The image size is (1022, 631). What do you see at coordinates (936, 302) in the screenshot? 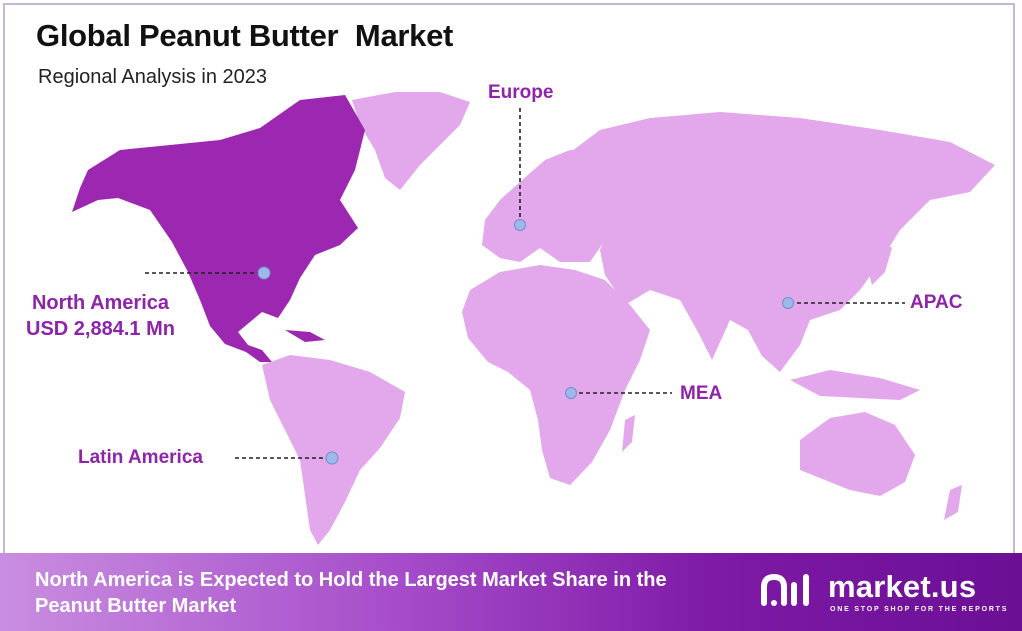
I see `apac-label: APAC` at bounding box center [936, 302].